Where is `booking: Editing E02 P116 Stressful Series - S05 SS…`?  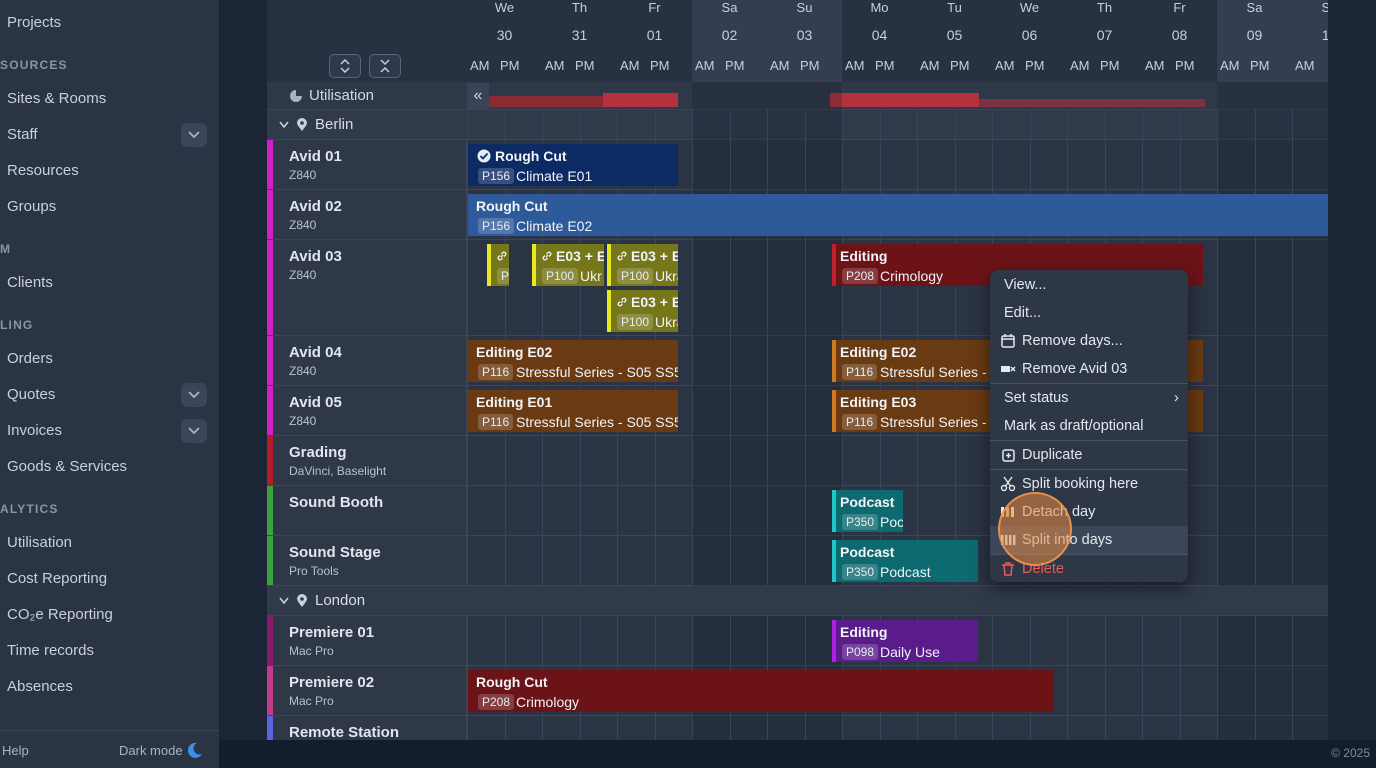
booking: Editing E02 P116 Stressful Series - S05 SS… is located at coordinates (573, 361).